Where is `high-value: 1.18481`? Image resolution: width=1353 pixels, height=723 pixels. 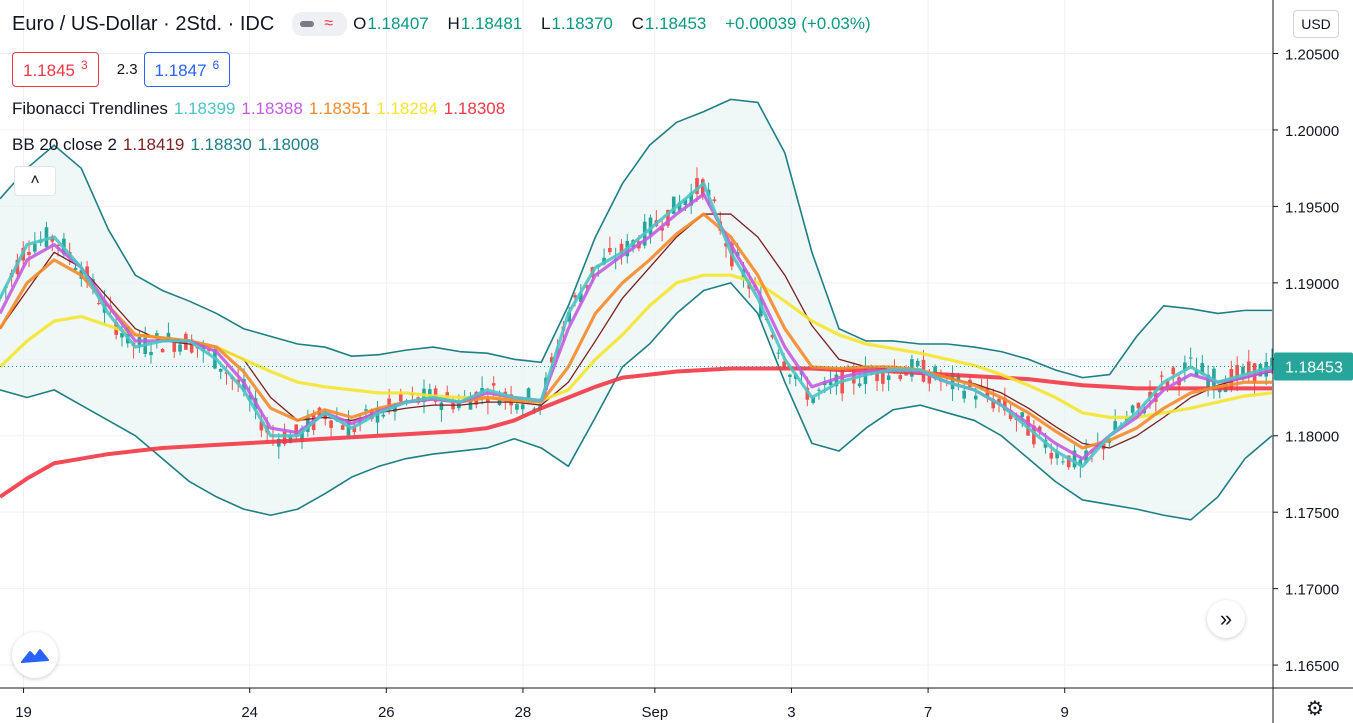
high-value: 1.18481 is located at coordinates (491, 23).